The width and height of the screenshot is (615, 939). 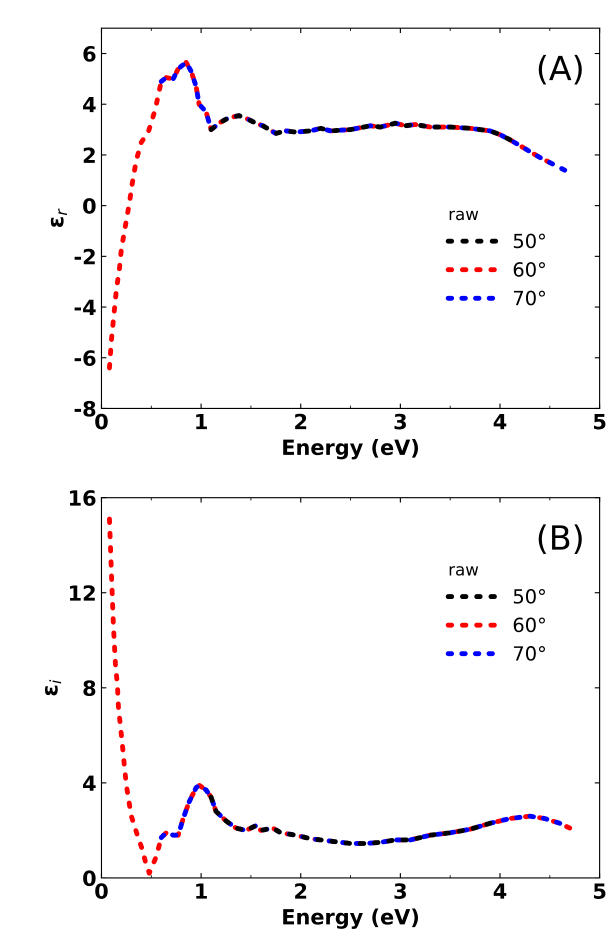 What do you see at coordinates (89, 155) in the screenshot?
I see `y-tick-label: 2` at bounding box center [89, 155].